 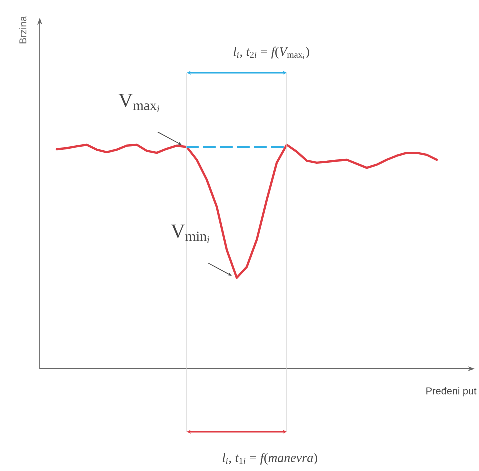 I want to click on text: $\mathrm{V}_{\mathrm{max}_i}$, so click(x=139, y=103).